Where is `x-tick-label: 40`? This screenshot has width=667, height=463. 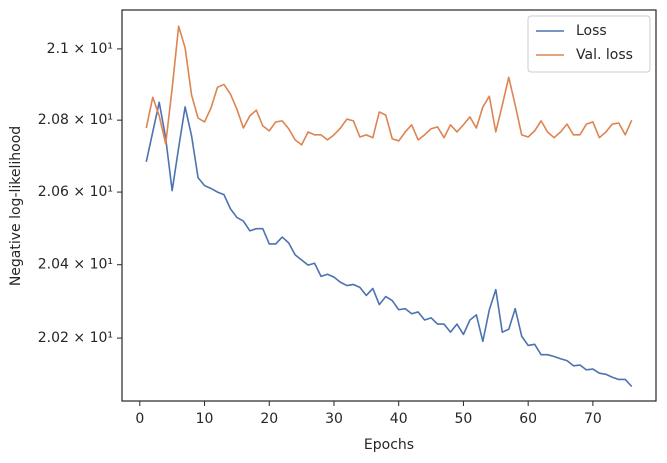 x-tick-label: 40 is located at coordinates (399, 419).